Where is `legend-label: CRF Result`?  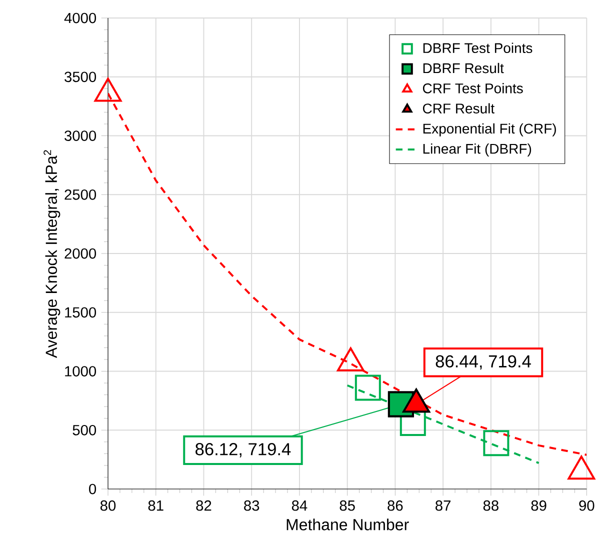 legend-label: CRF Result is located at coordinates (458, 108).